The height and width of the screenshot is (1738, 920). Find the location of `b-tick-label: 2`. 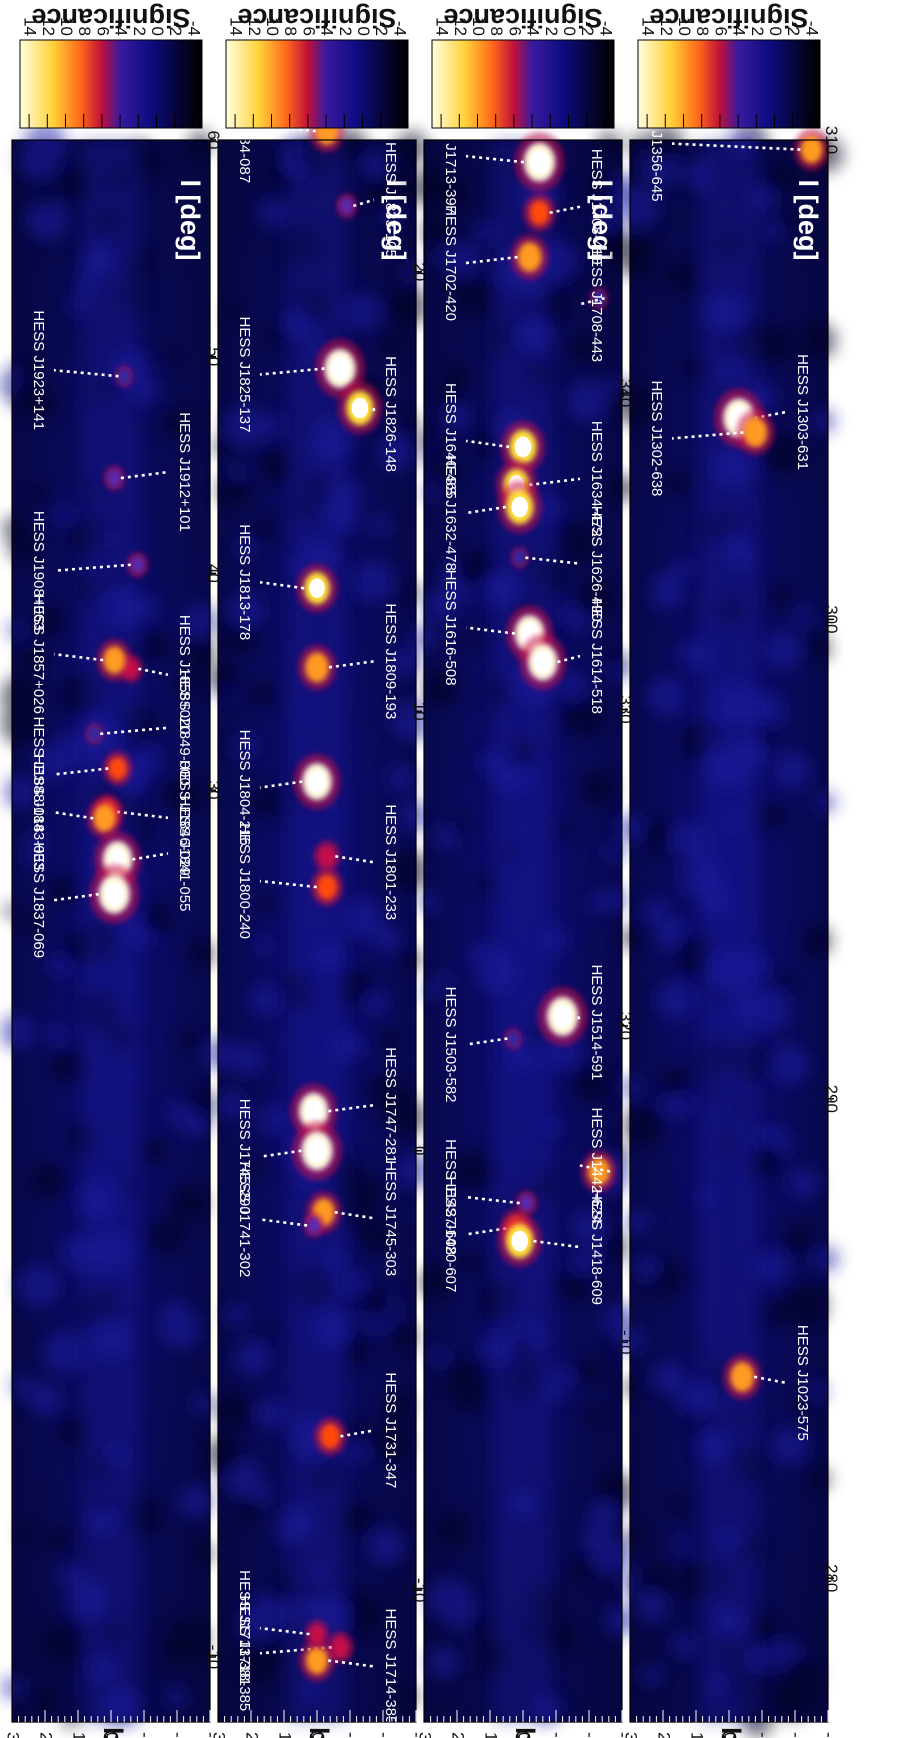

b-tick-label: 2 is located at coordinates (46, 1735).